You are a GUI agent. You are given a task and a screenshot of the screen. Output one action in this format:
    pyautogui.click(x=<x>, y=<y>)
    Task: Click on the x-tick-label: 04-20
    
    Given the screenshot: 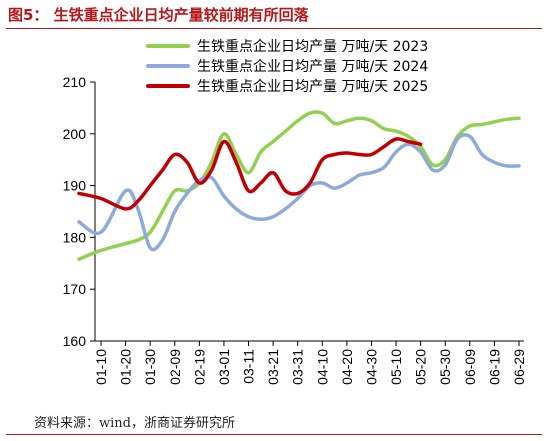 What is the action you would take?
    pyautogui.click(x=347, y=367)
    